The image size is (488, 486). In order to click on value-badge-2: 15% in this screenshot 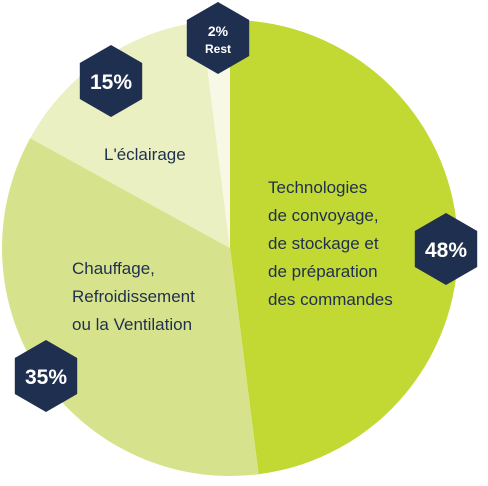, I will do `click(111, 81)`.